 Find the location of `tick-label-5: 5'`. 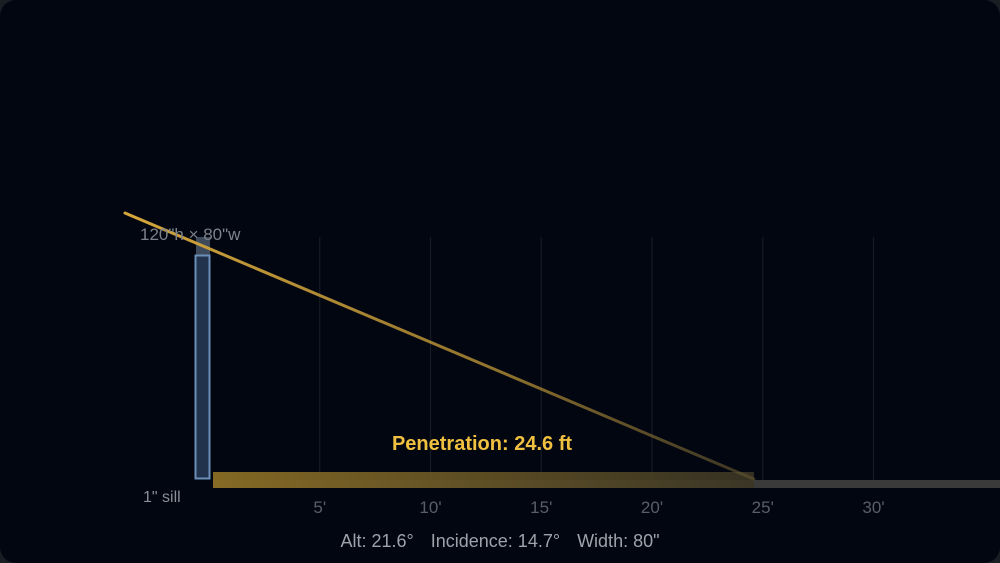

tick-label-5: 5' is located at coordinates (319, 507).